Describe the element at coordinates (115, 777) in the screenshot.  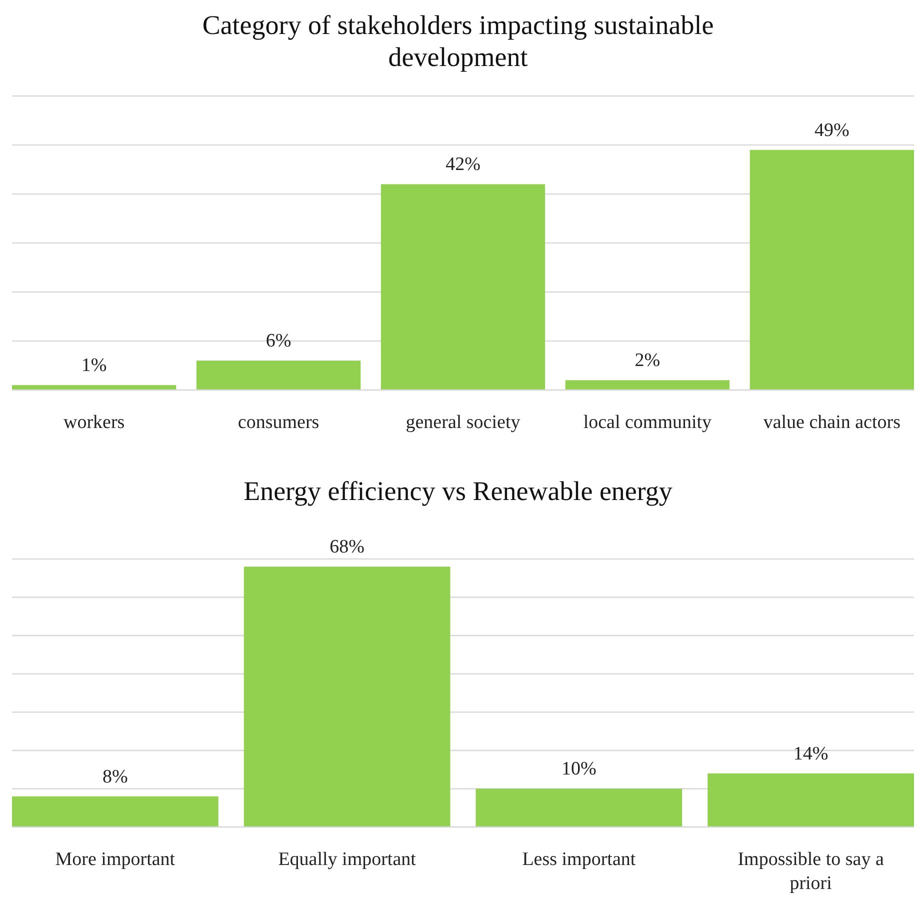
I see `data-label: 8%` at that location.